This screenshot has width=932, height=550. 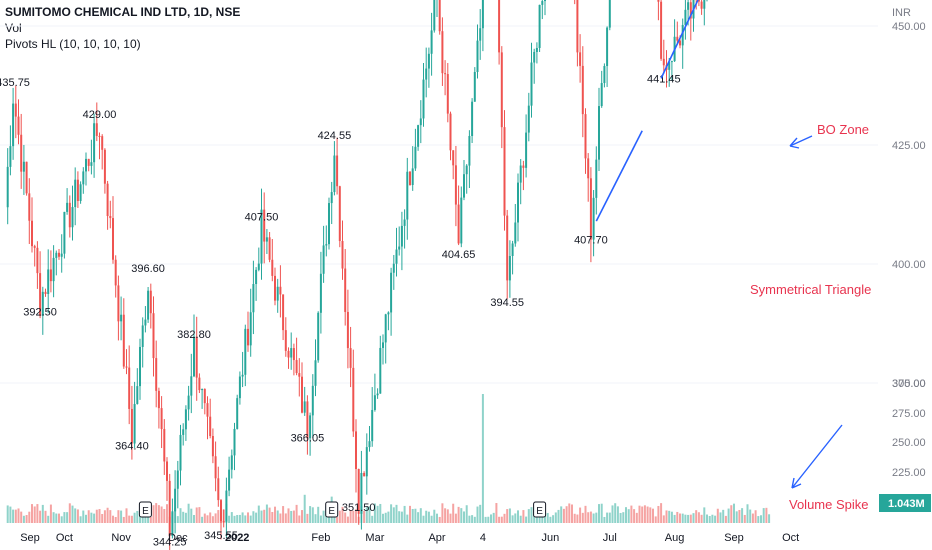 What do you see at coordinates (13, 28) in the screenshot?
I see `volume-indicator-label: Vol` at bounding box center [13, 28].